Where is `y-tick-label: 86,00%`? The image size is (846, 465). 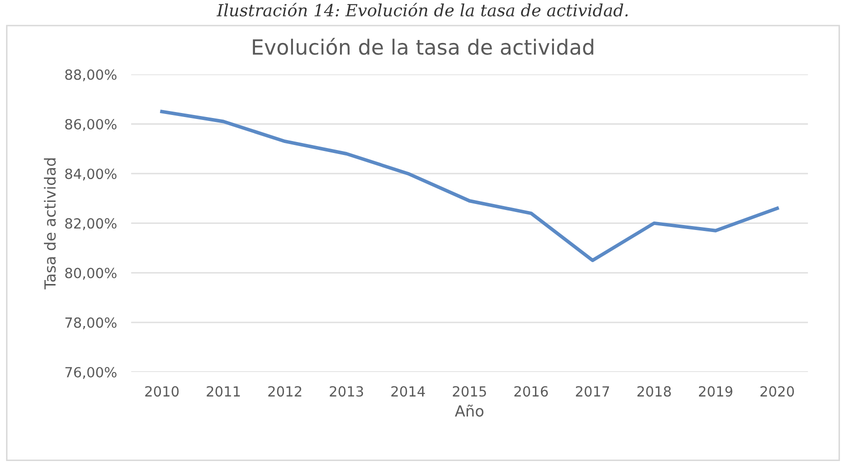 y-tick-label: 86,00% is located at coordinates (90, 124).